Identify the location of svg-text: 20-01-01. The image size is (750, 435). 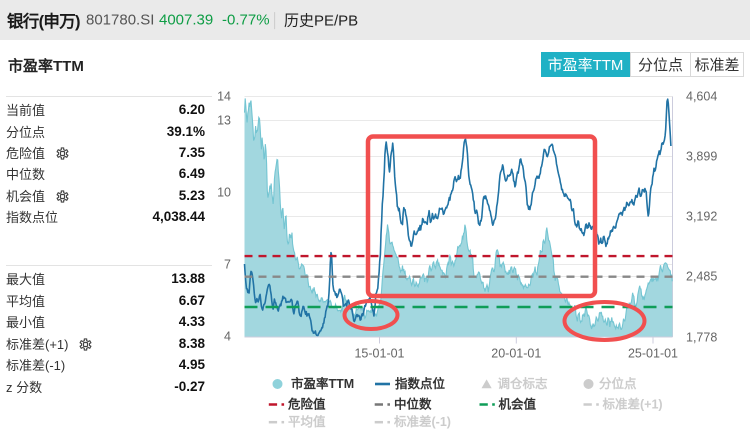
(516, 354).